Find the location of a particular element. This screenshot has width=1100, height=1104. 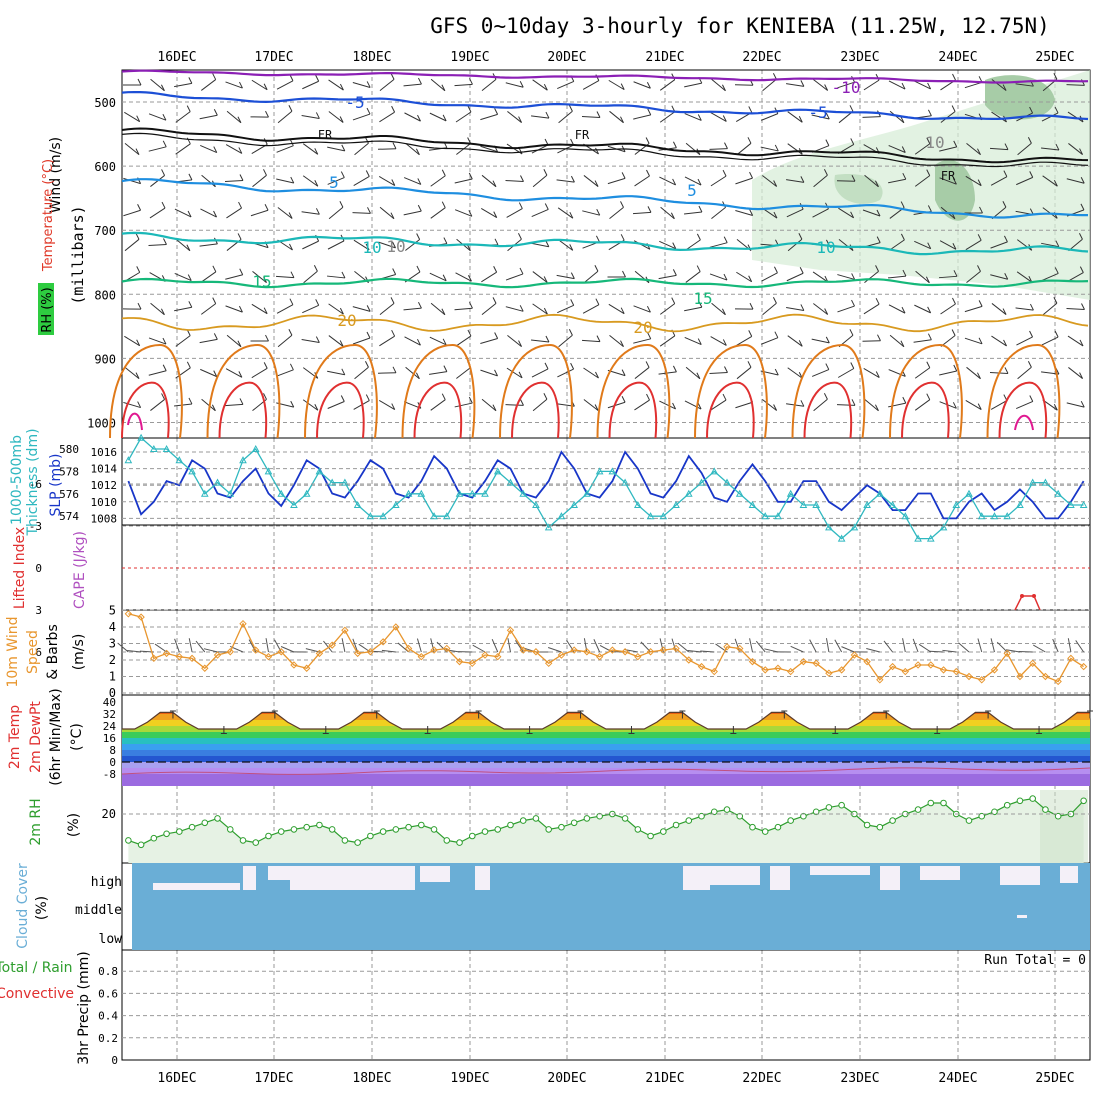

contour-label: 5 is located at coordinates (692, 190).